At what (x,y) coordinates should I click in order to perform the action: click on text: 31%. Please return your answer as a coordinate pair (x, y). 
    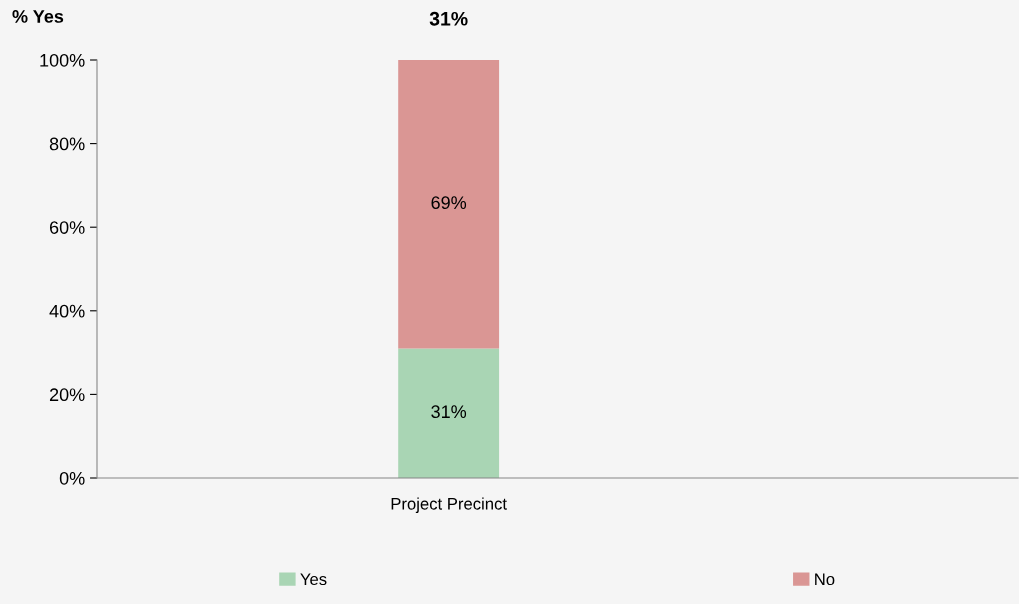
    Looking at the image, I should click on (448, 18).